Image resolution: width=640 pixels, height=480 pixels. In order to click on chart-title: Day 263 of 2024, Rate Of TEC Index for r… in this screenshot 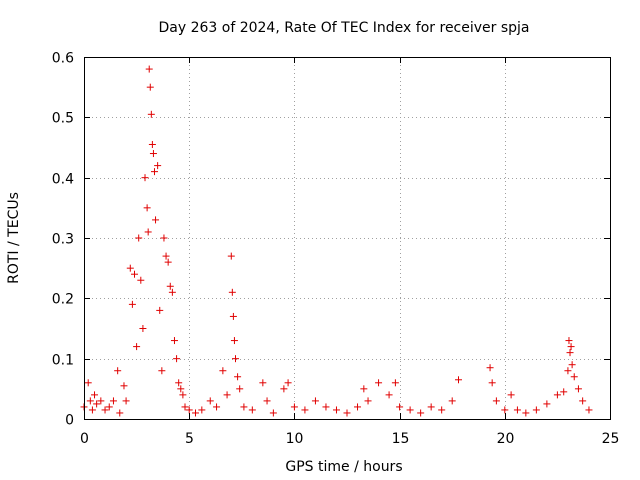, I will do `click(343, 28)`.